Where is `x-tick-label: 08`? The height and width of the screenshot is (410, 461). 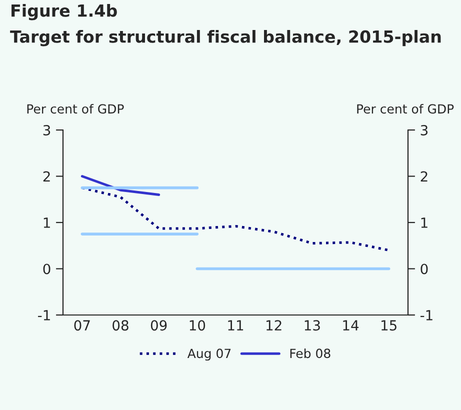
x-tick-label: 08 is located at coordinates (120, 325).